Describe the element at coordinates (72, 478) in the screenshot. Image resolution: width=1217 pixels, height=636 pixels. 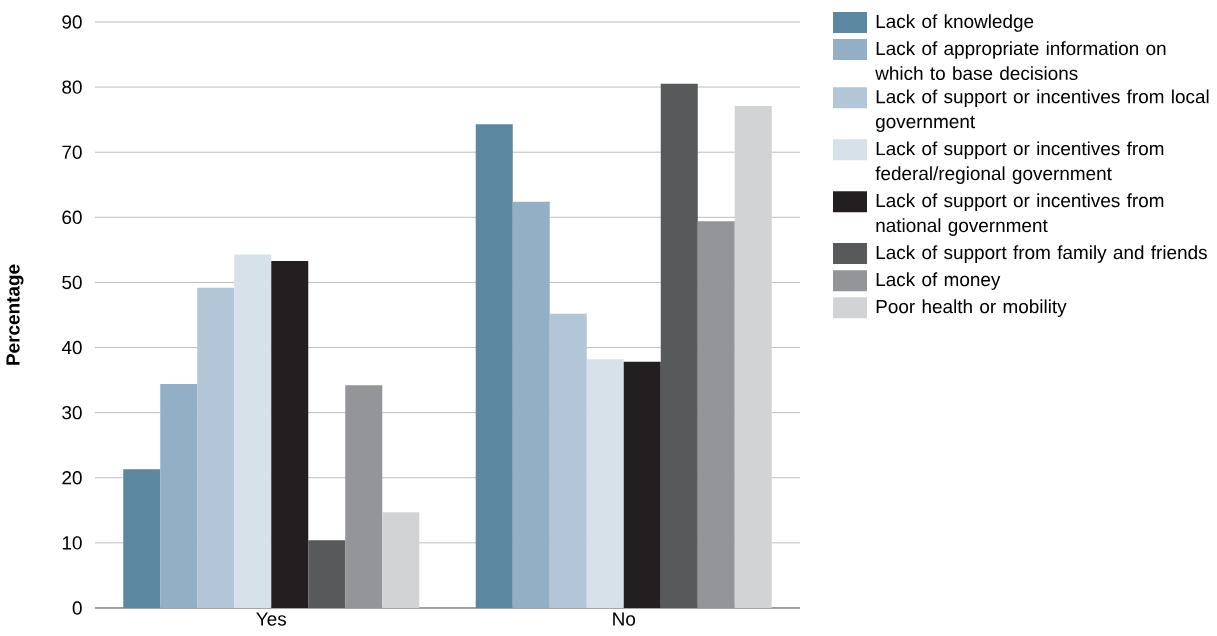
I see `y-tick-label: 20` at that location.